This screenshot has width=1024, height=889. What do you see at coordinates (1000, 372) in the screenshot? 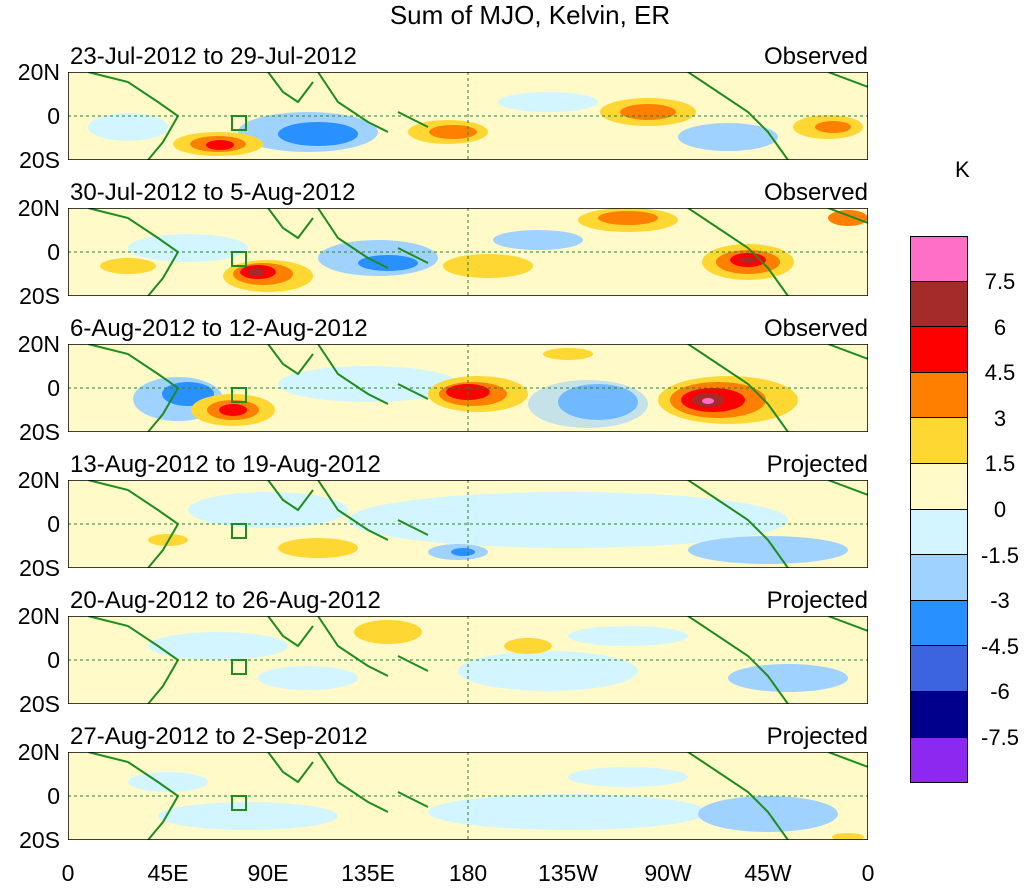
I see `colorbar-label: 4.5` at bounding box center [1000, 372].